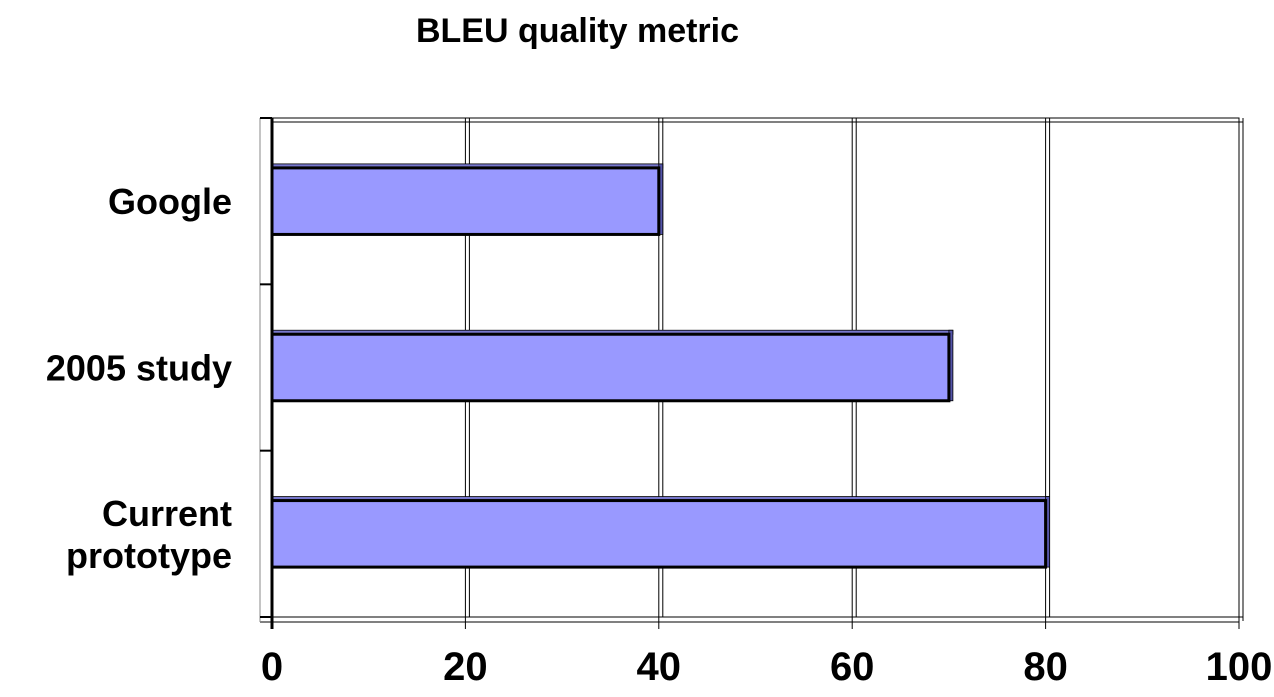 This screenshot has width=1274, height=697. Describe the element at coordinates (272, 667) in the screenshot. I see `x-tick-label: 0` at that location.